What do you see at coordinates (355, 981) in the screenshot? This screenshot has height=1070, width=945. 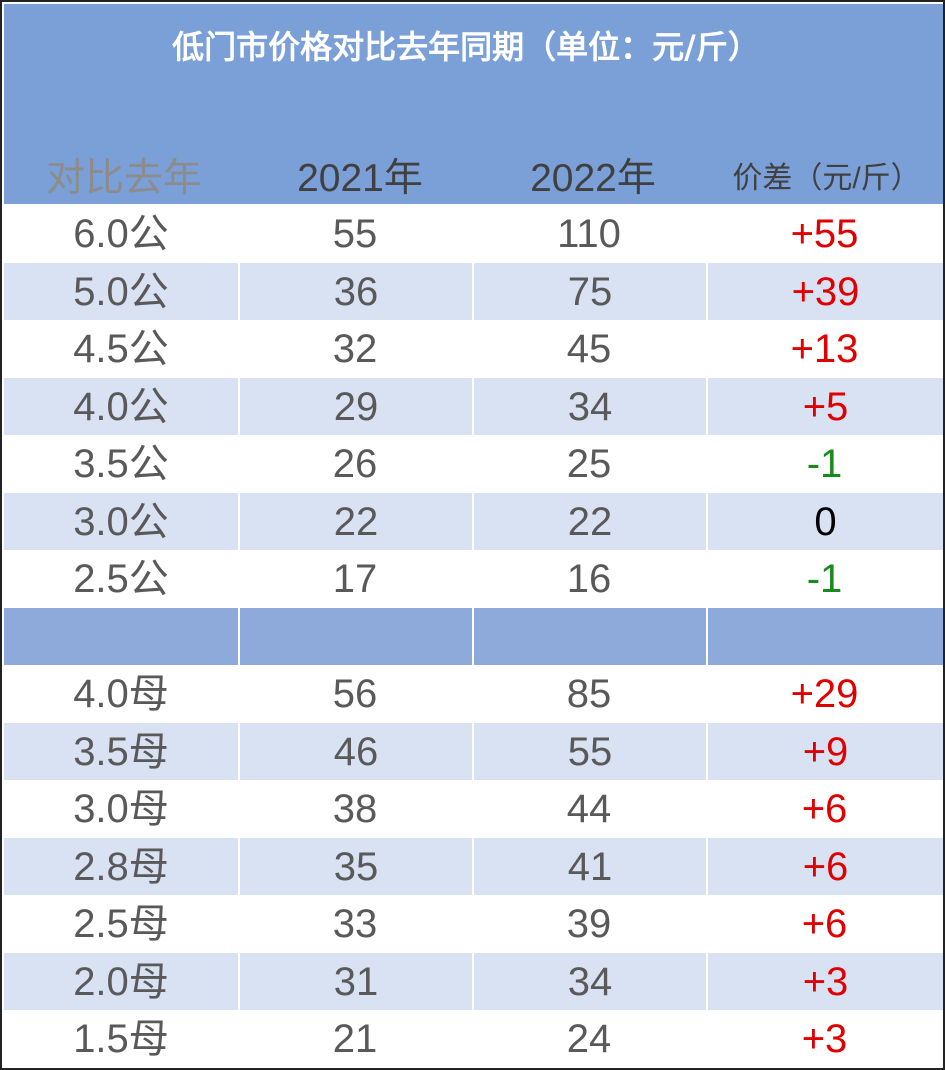 I see `price-2021-cell: 31` at bounding box center [355, 981].